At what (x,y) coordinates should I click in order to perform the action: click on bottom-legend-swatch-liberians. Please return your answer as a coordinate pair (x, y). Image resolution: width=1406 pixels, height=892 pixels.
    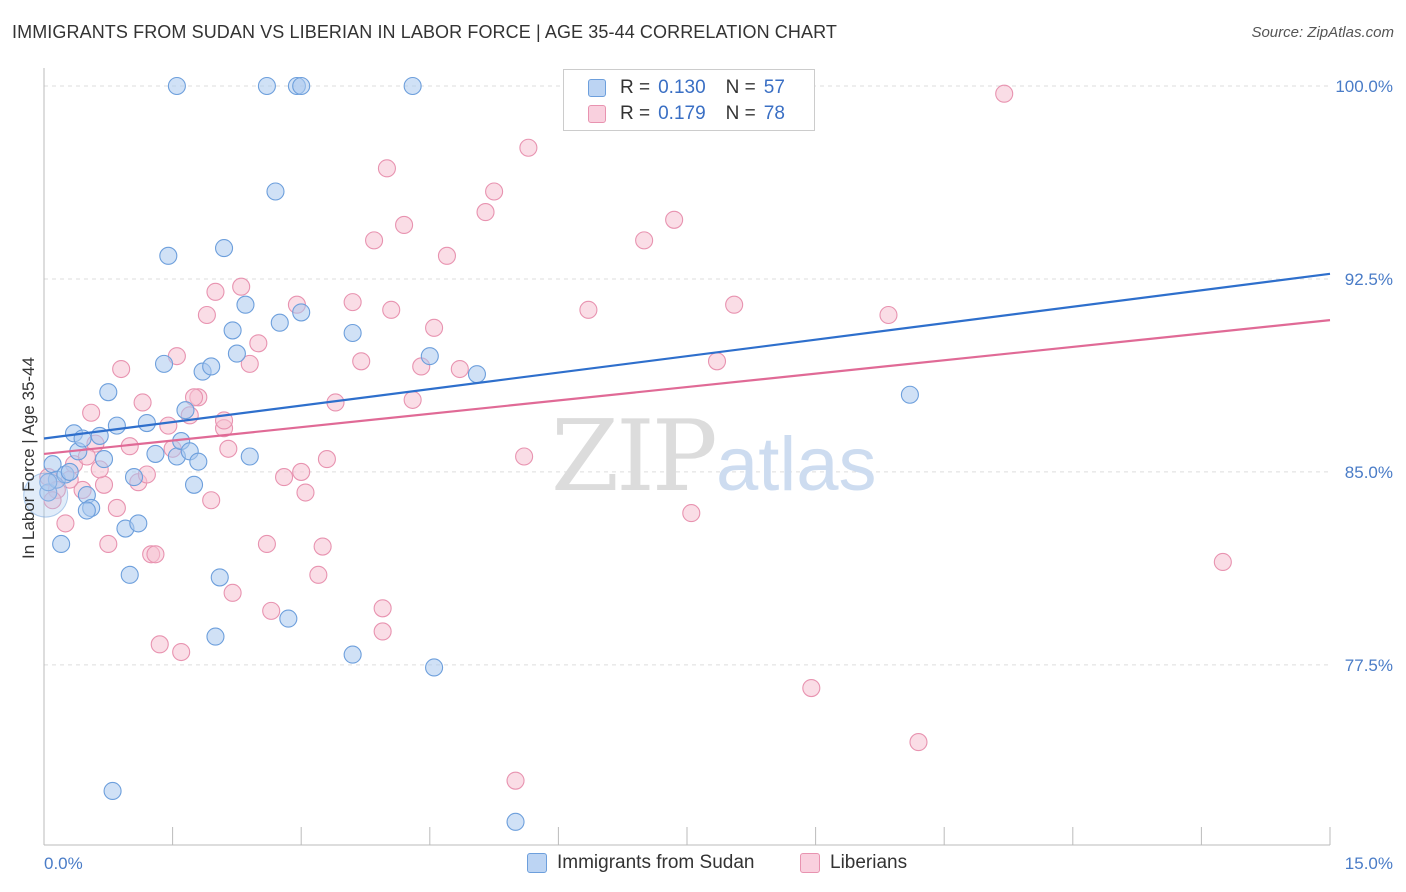
    Looking at the image, I should click on (810, 863).